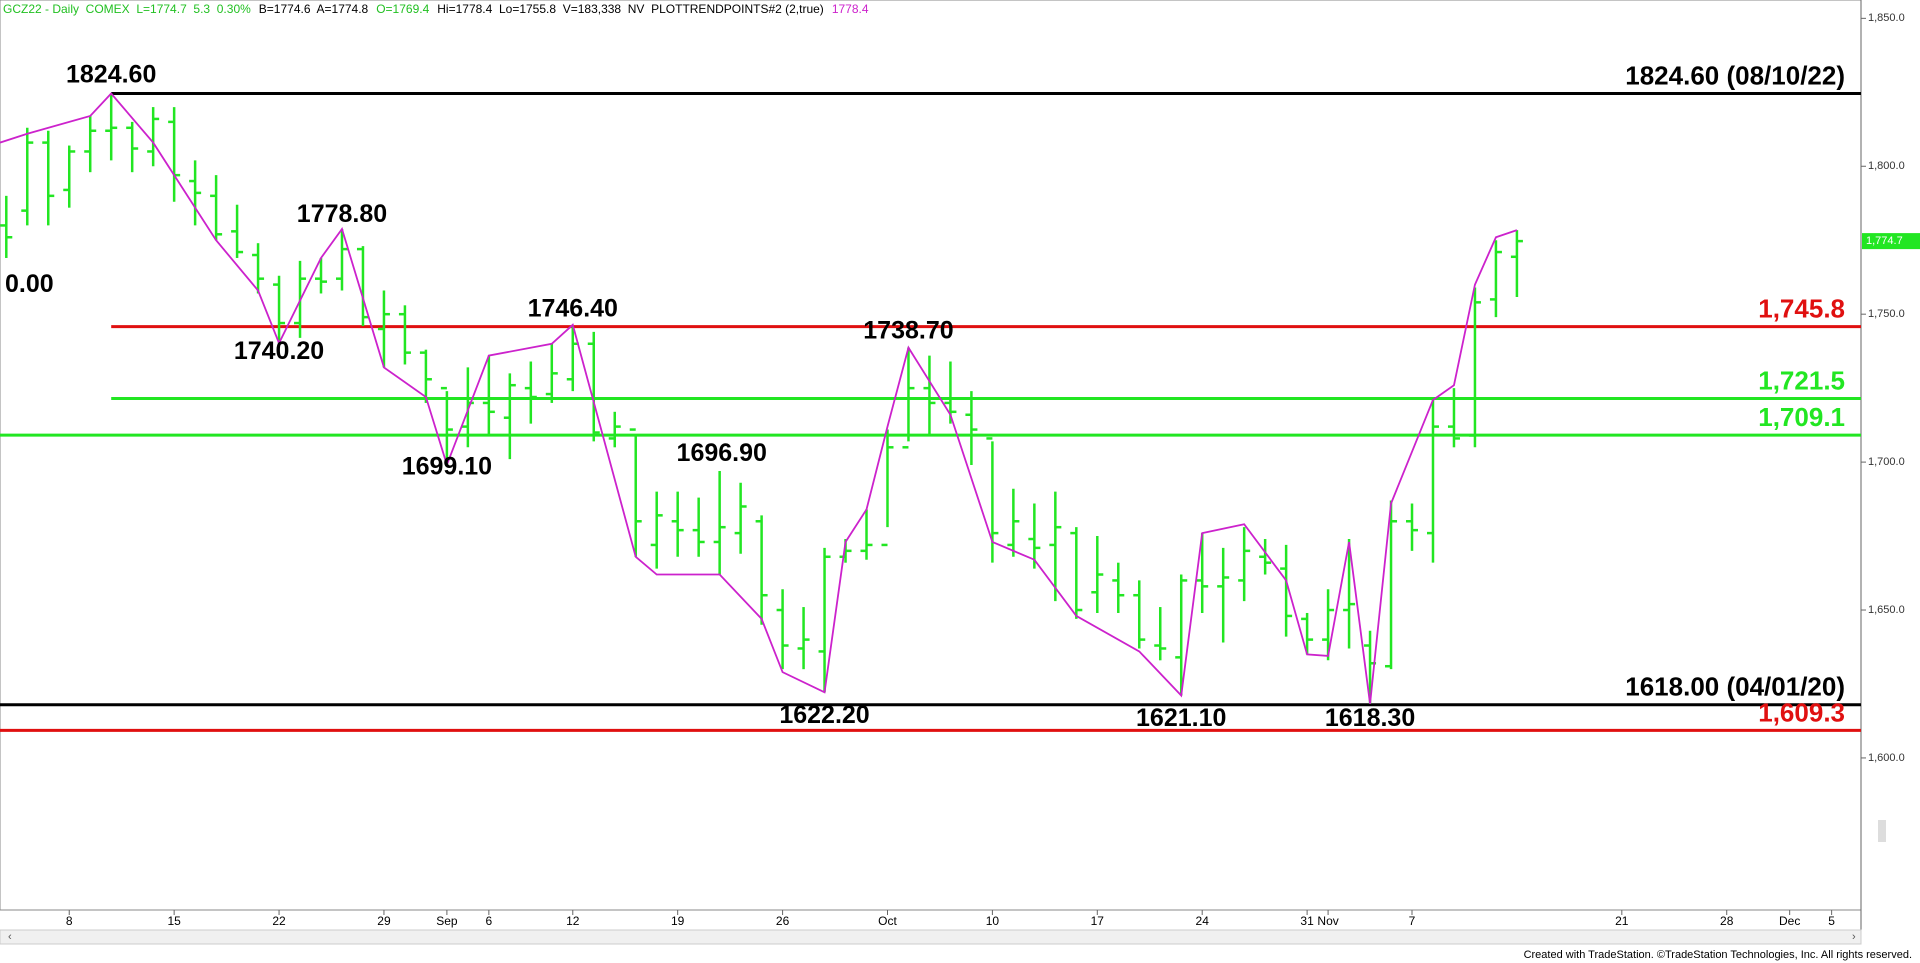  I want to click on header-field: 1778.4, so click(850, 9).